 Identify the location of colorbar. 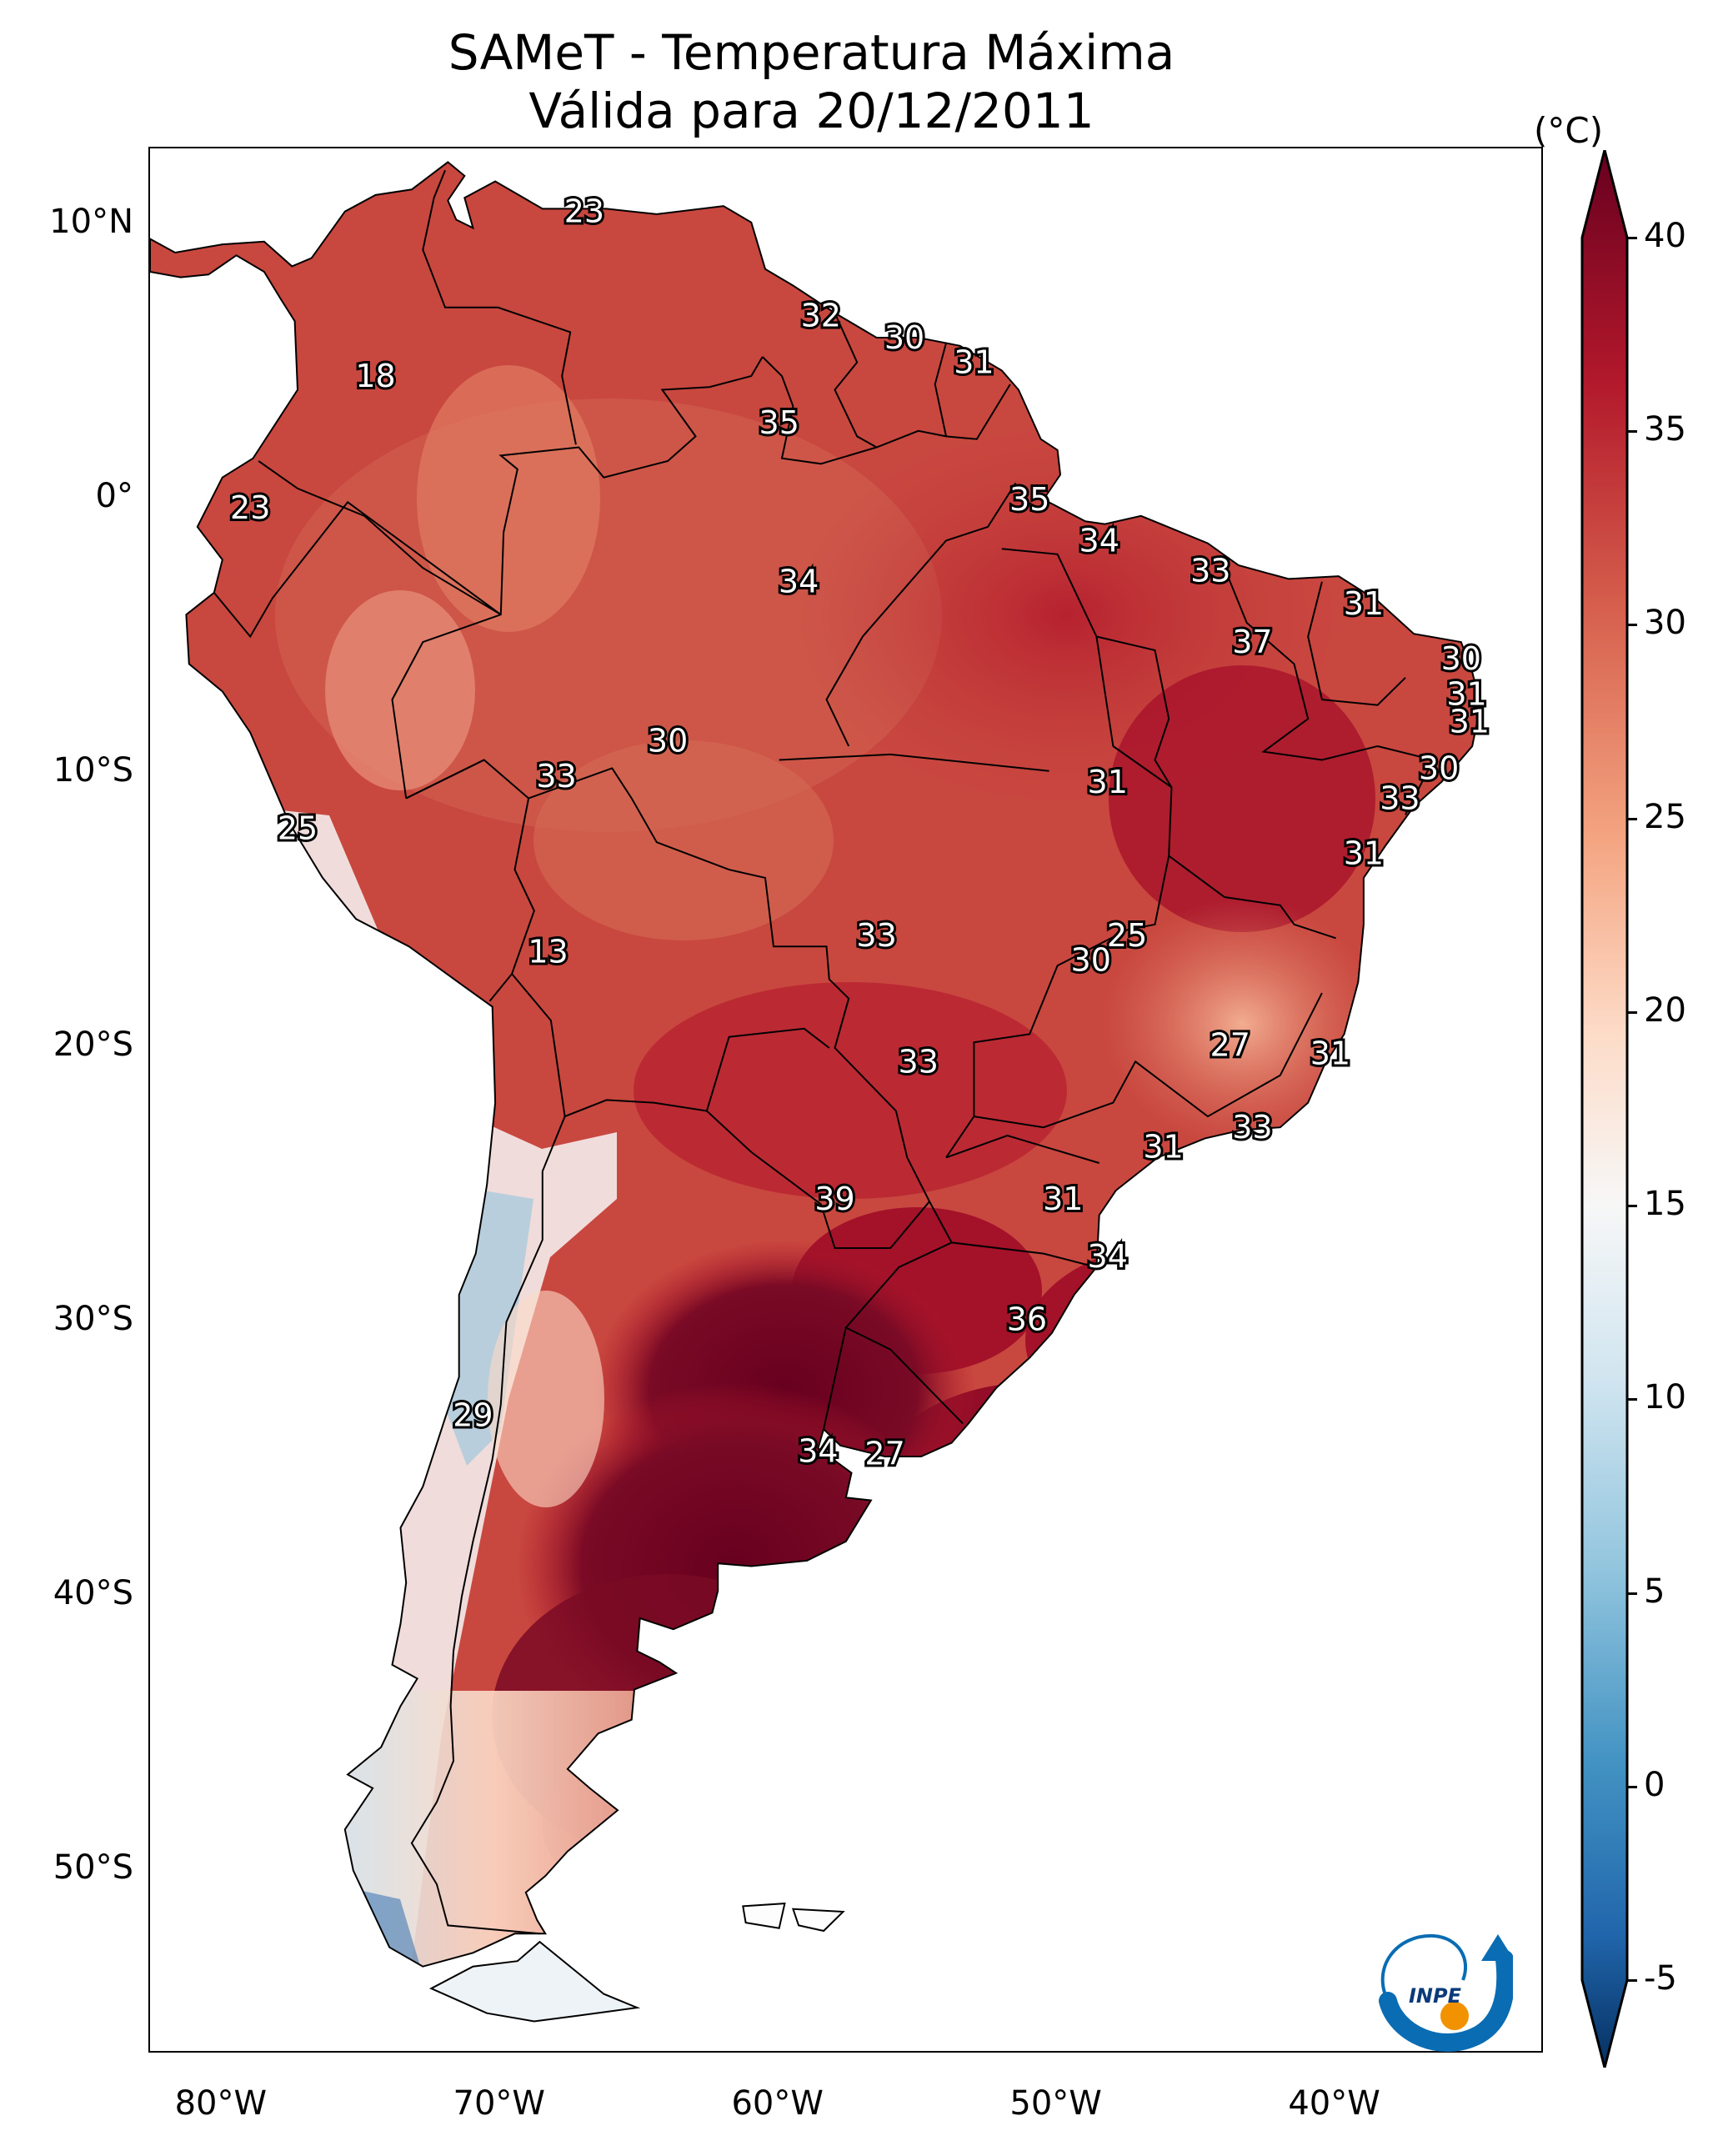
(1605, 1109).